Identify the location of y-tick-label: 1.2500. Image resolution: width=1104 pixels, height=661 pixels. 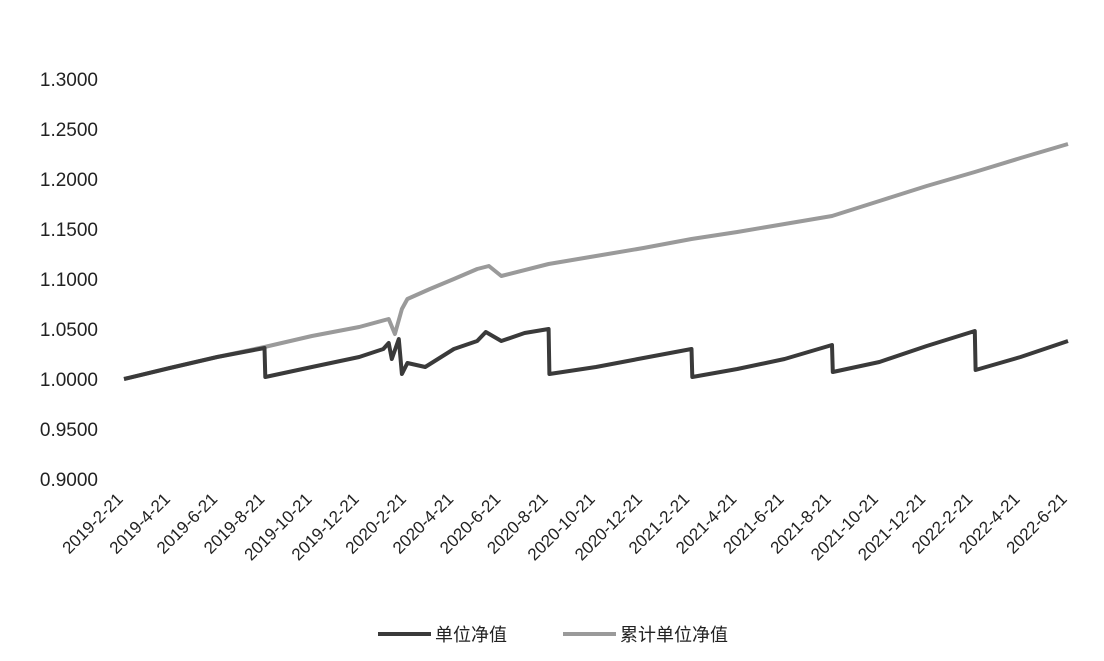
(69, 130).